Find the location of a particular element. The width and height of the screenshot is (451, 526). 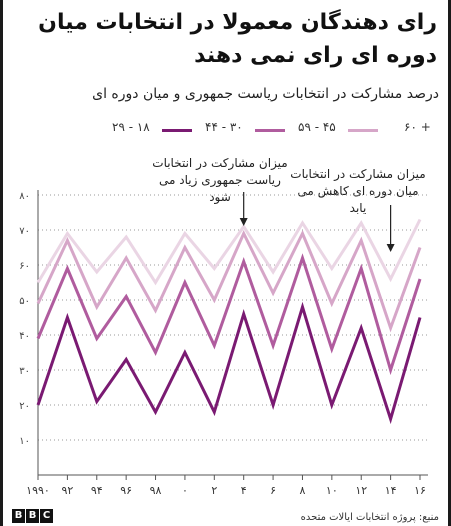

x-tick-label: ۹۴ is located at coordinates (97, 490).